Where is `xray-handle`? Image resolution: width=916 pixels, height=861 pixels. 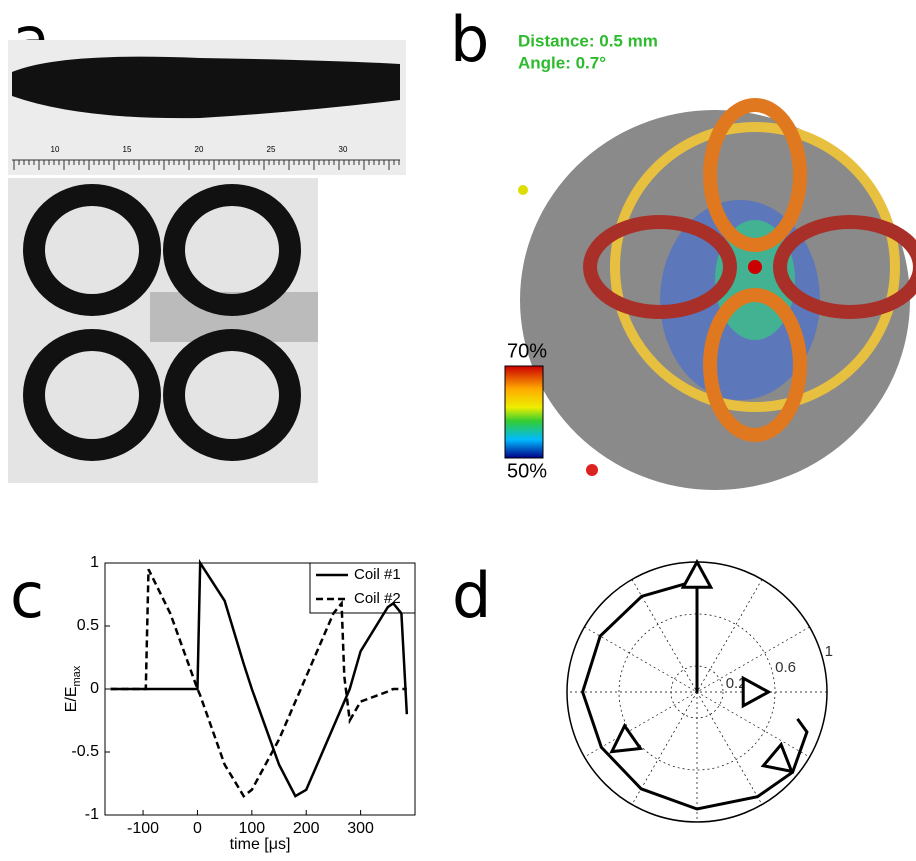 xray-handle is located at coordinates (206, 87).